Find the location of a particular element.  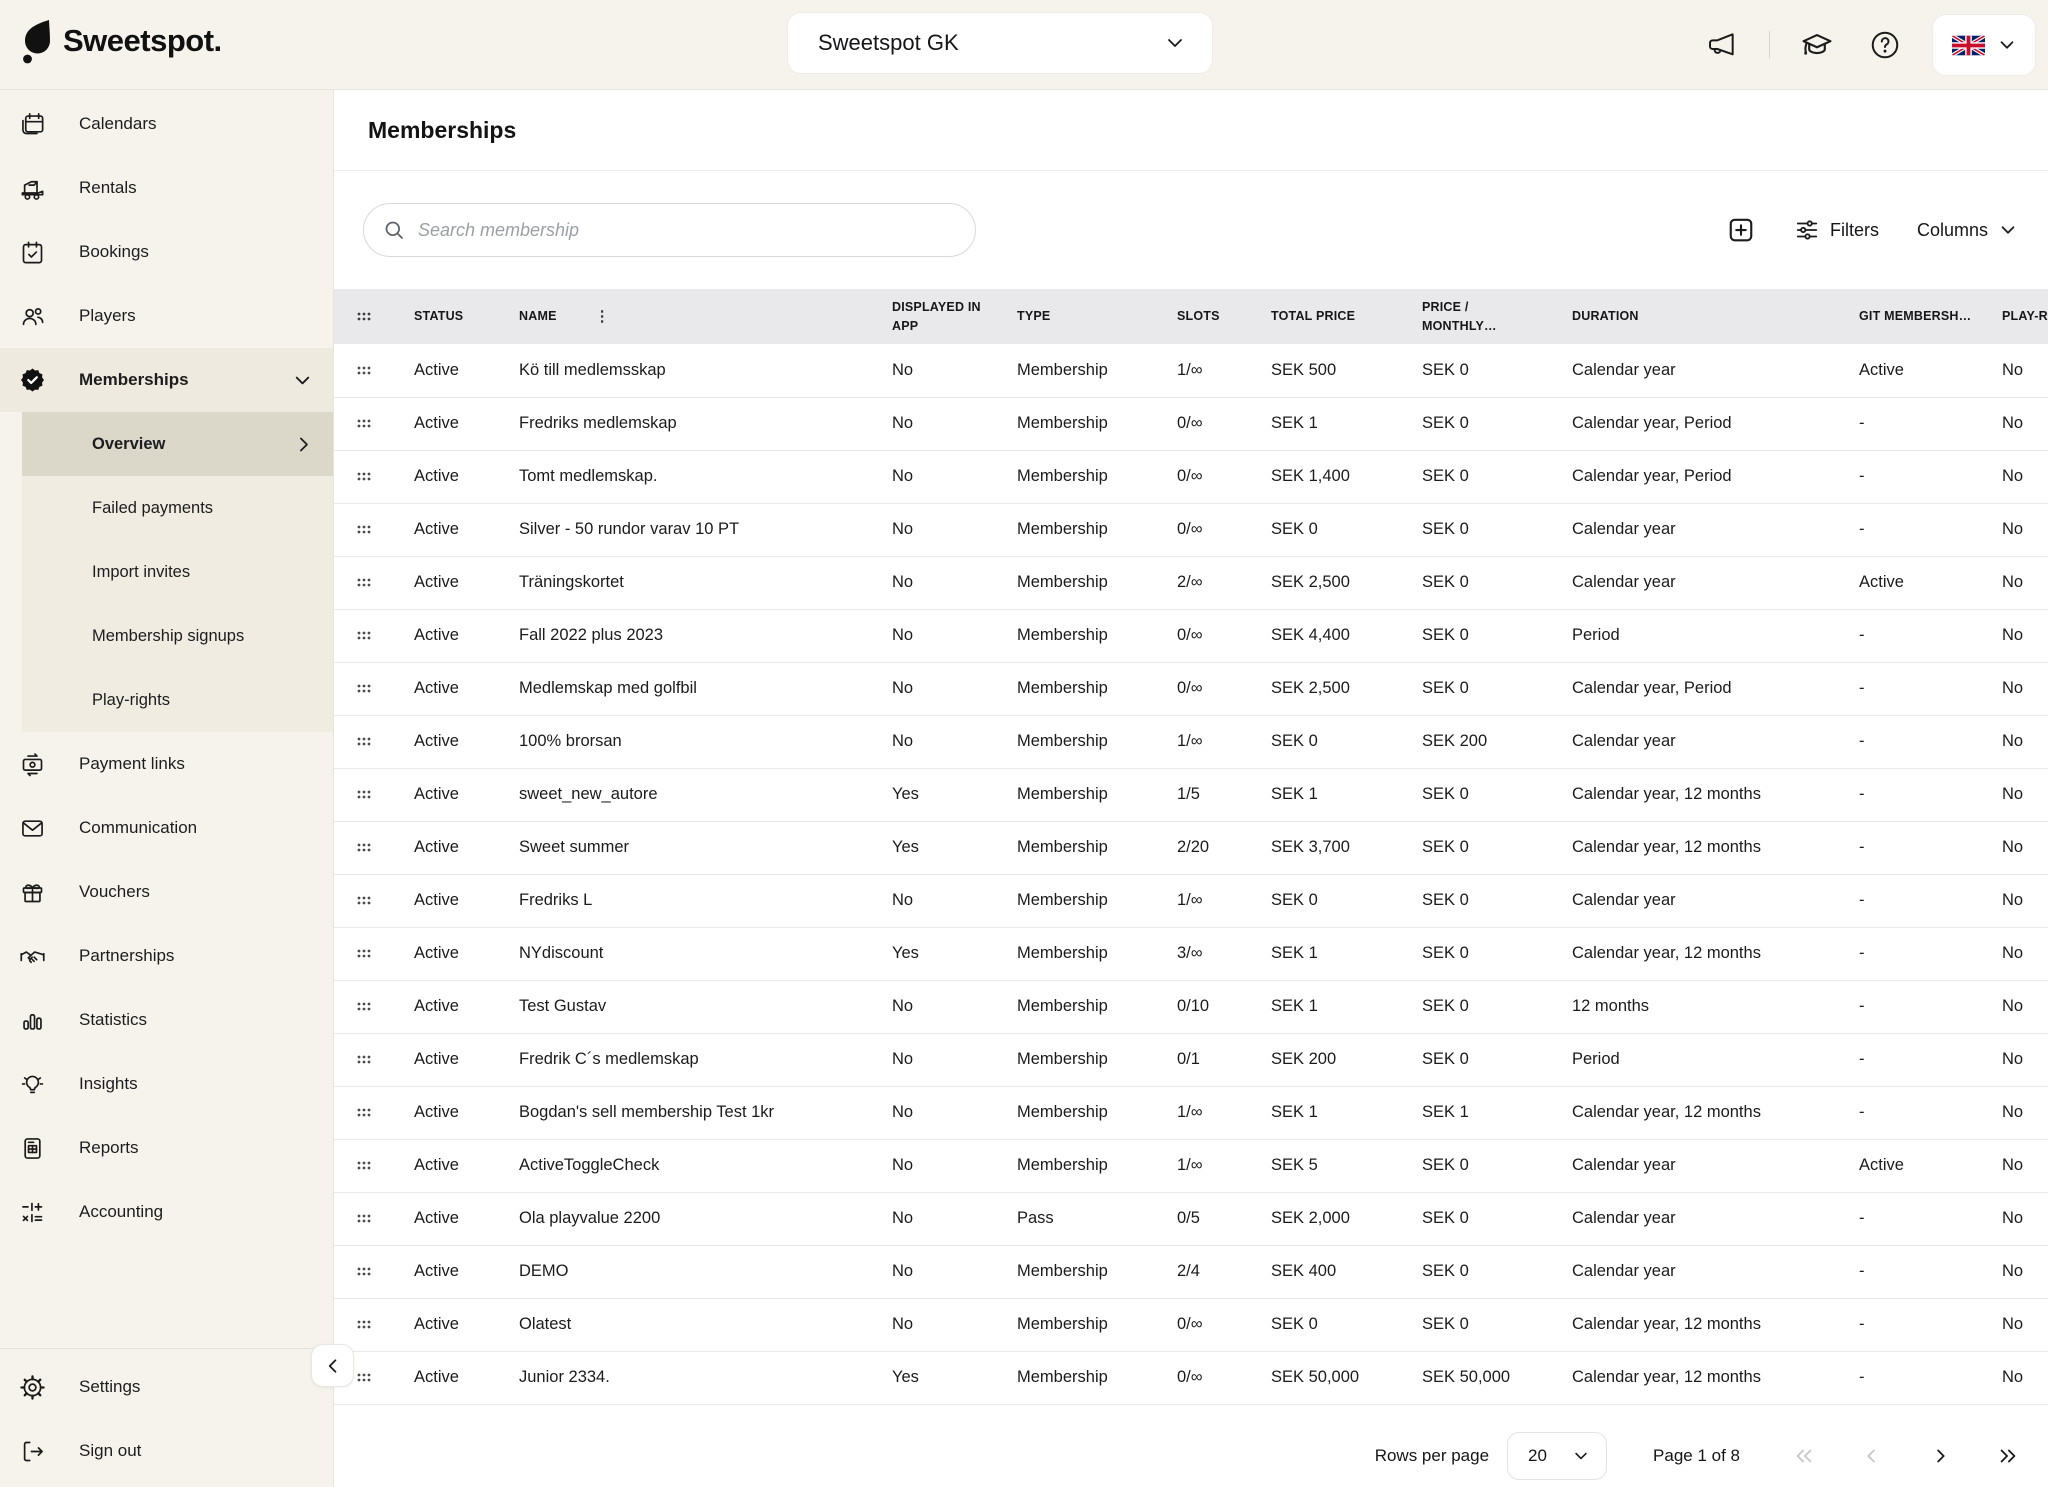

cell-name: Sweet summer is located at coordinates (685, 848).